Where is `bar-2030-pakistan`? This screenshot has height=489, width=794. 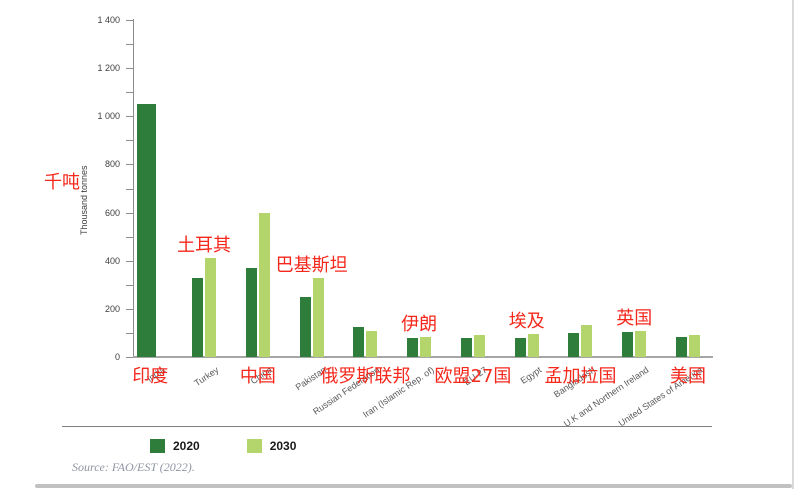 bar-2030-pakistan is located at coordinates (318, 317).